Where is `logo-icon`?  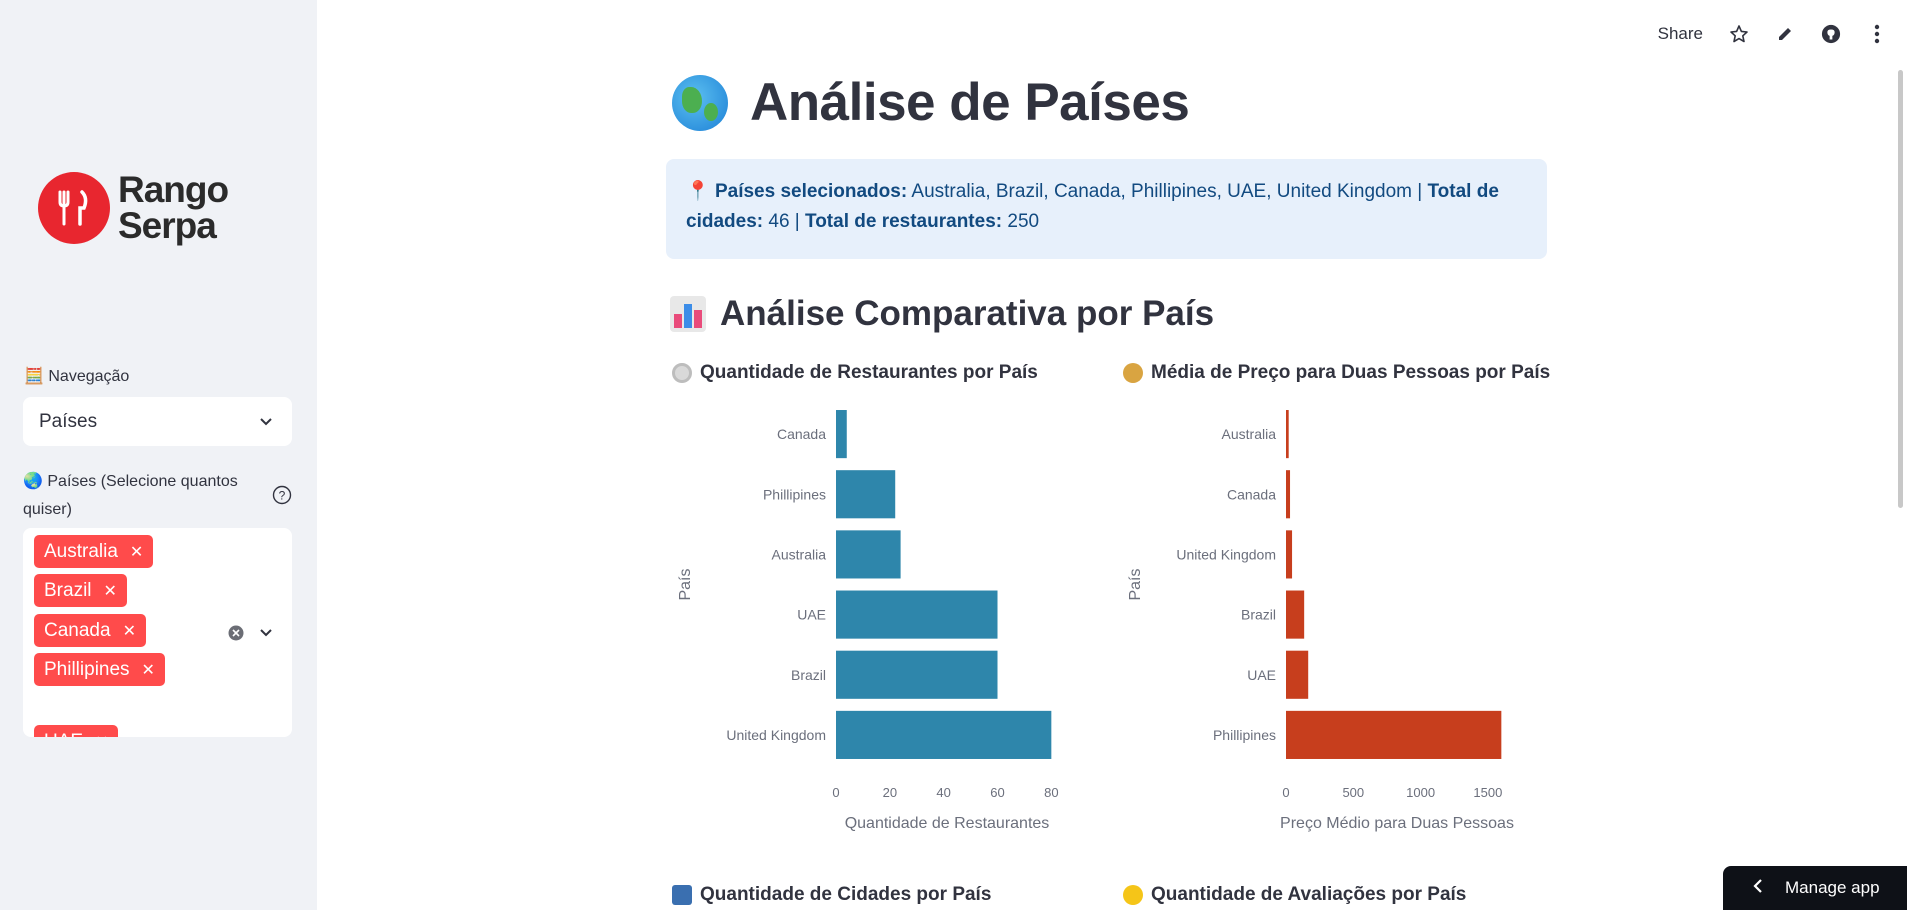
logo-icon is located at coordinates (74, 208).